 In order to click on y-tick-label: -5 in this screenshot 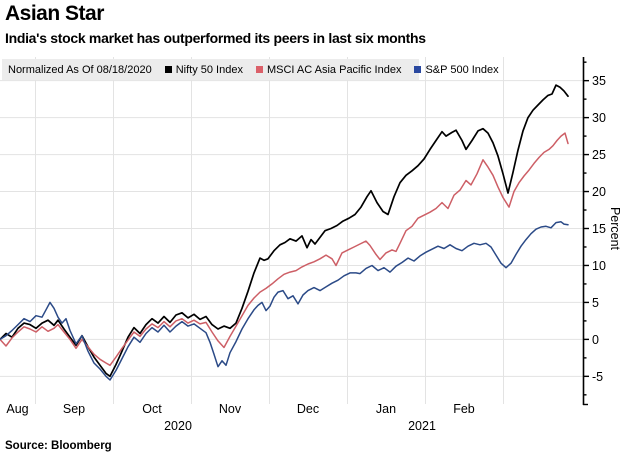, I will do `click(597, 377)`.